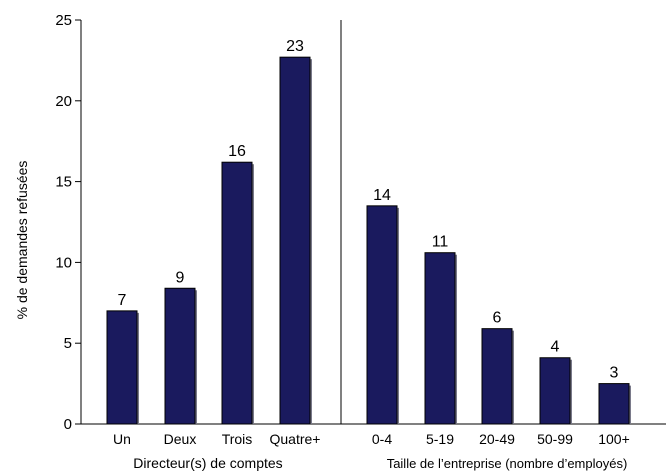 This screenshot has width=666, height=474. What do you see at coordinates (237, 439) in the screenshot?
I see `category-label: Trois` at bounding box center [237, 439].